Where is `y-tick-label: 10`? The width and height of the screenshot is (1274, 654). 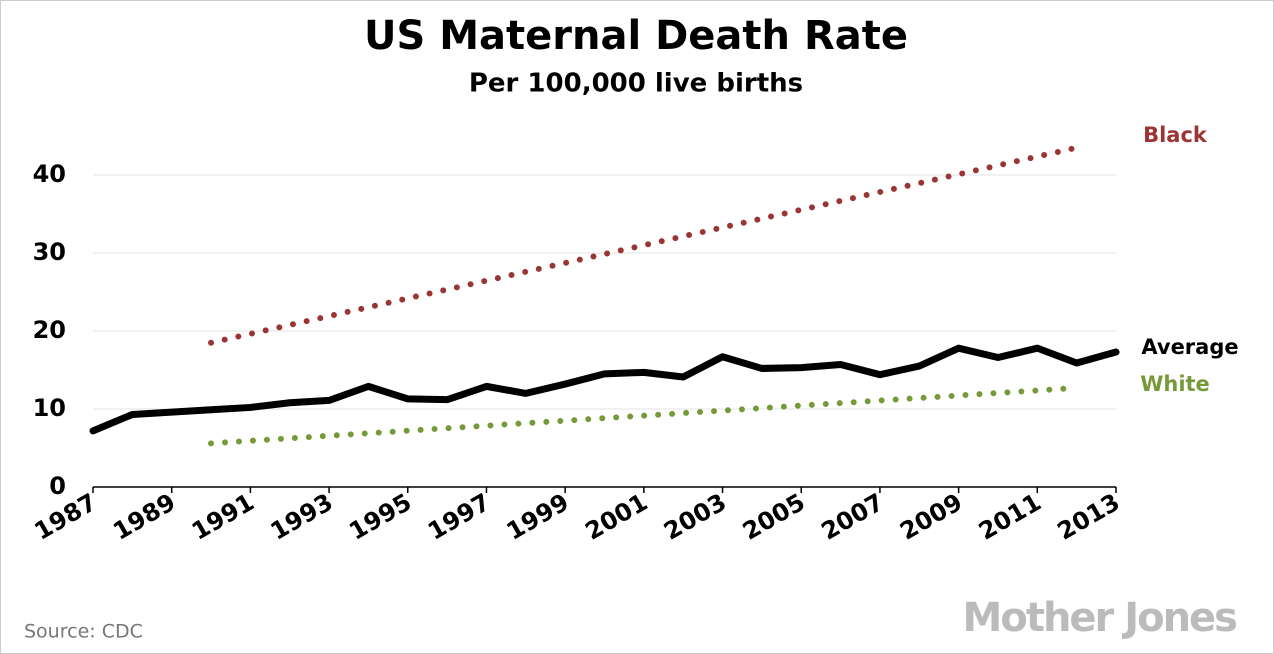
y-tick-label: 10 is located at coordinates (49, 408).